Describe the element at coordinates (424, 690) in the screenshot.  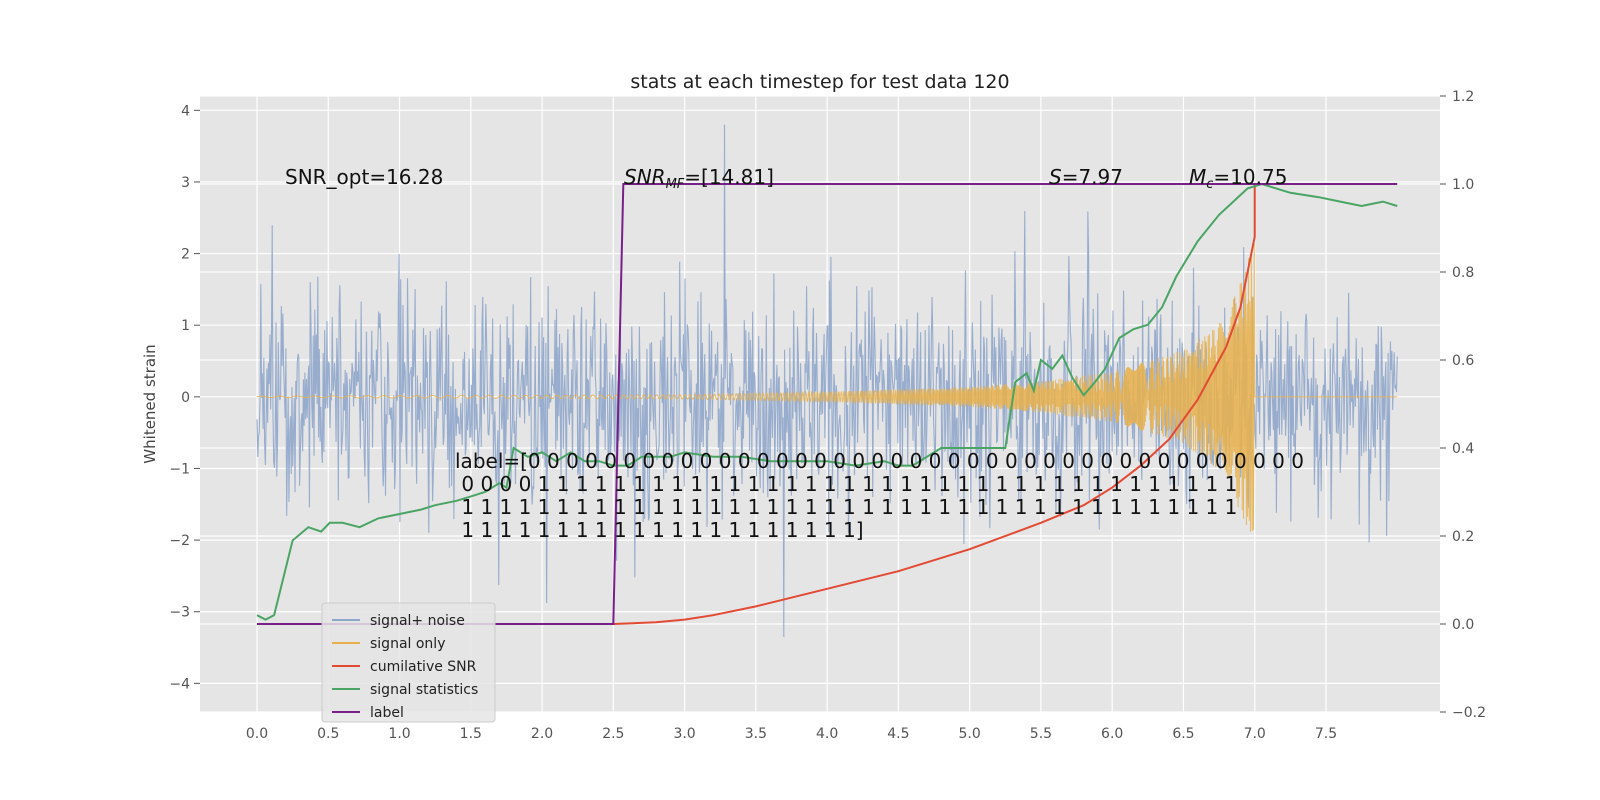
I see `legend-label: signal statistics` at that location.